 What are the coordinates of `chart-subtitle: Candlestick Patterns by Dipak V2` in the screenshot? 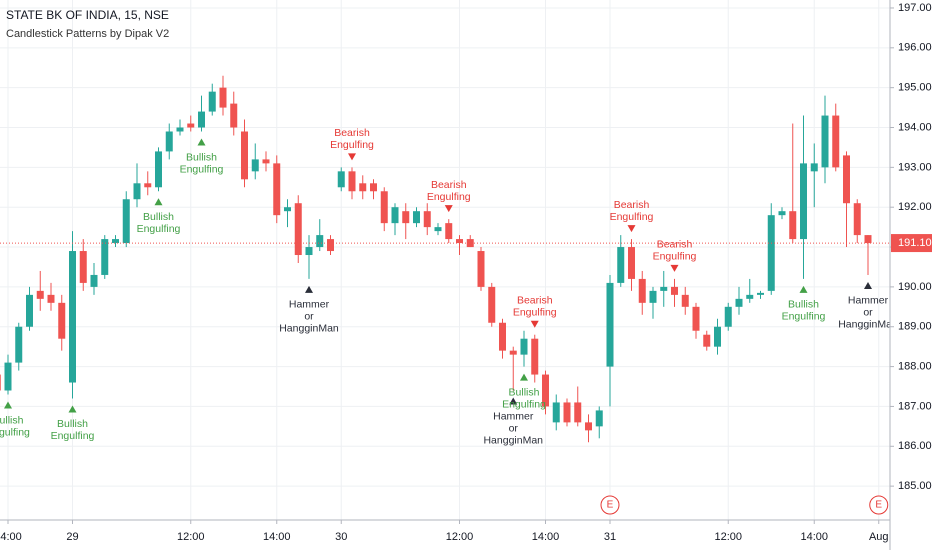 It's located at (87, 34).